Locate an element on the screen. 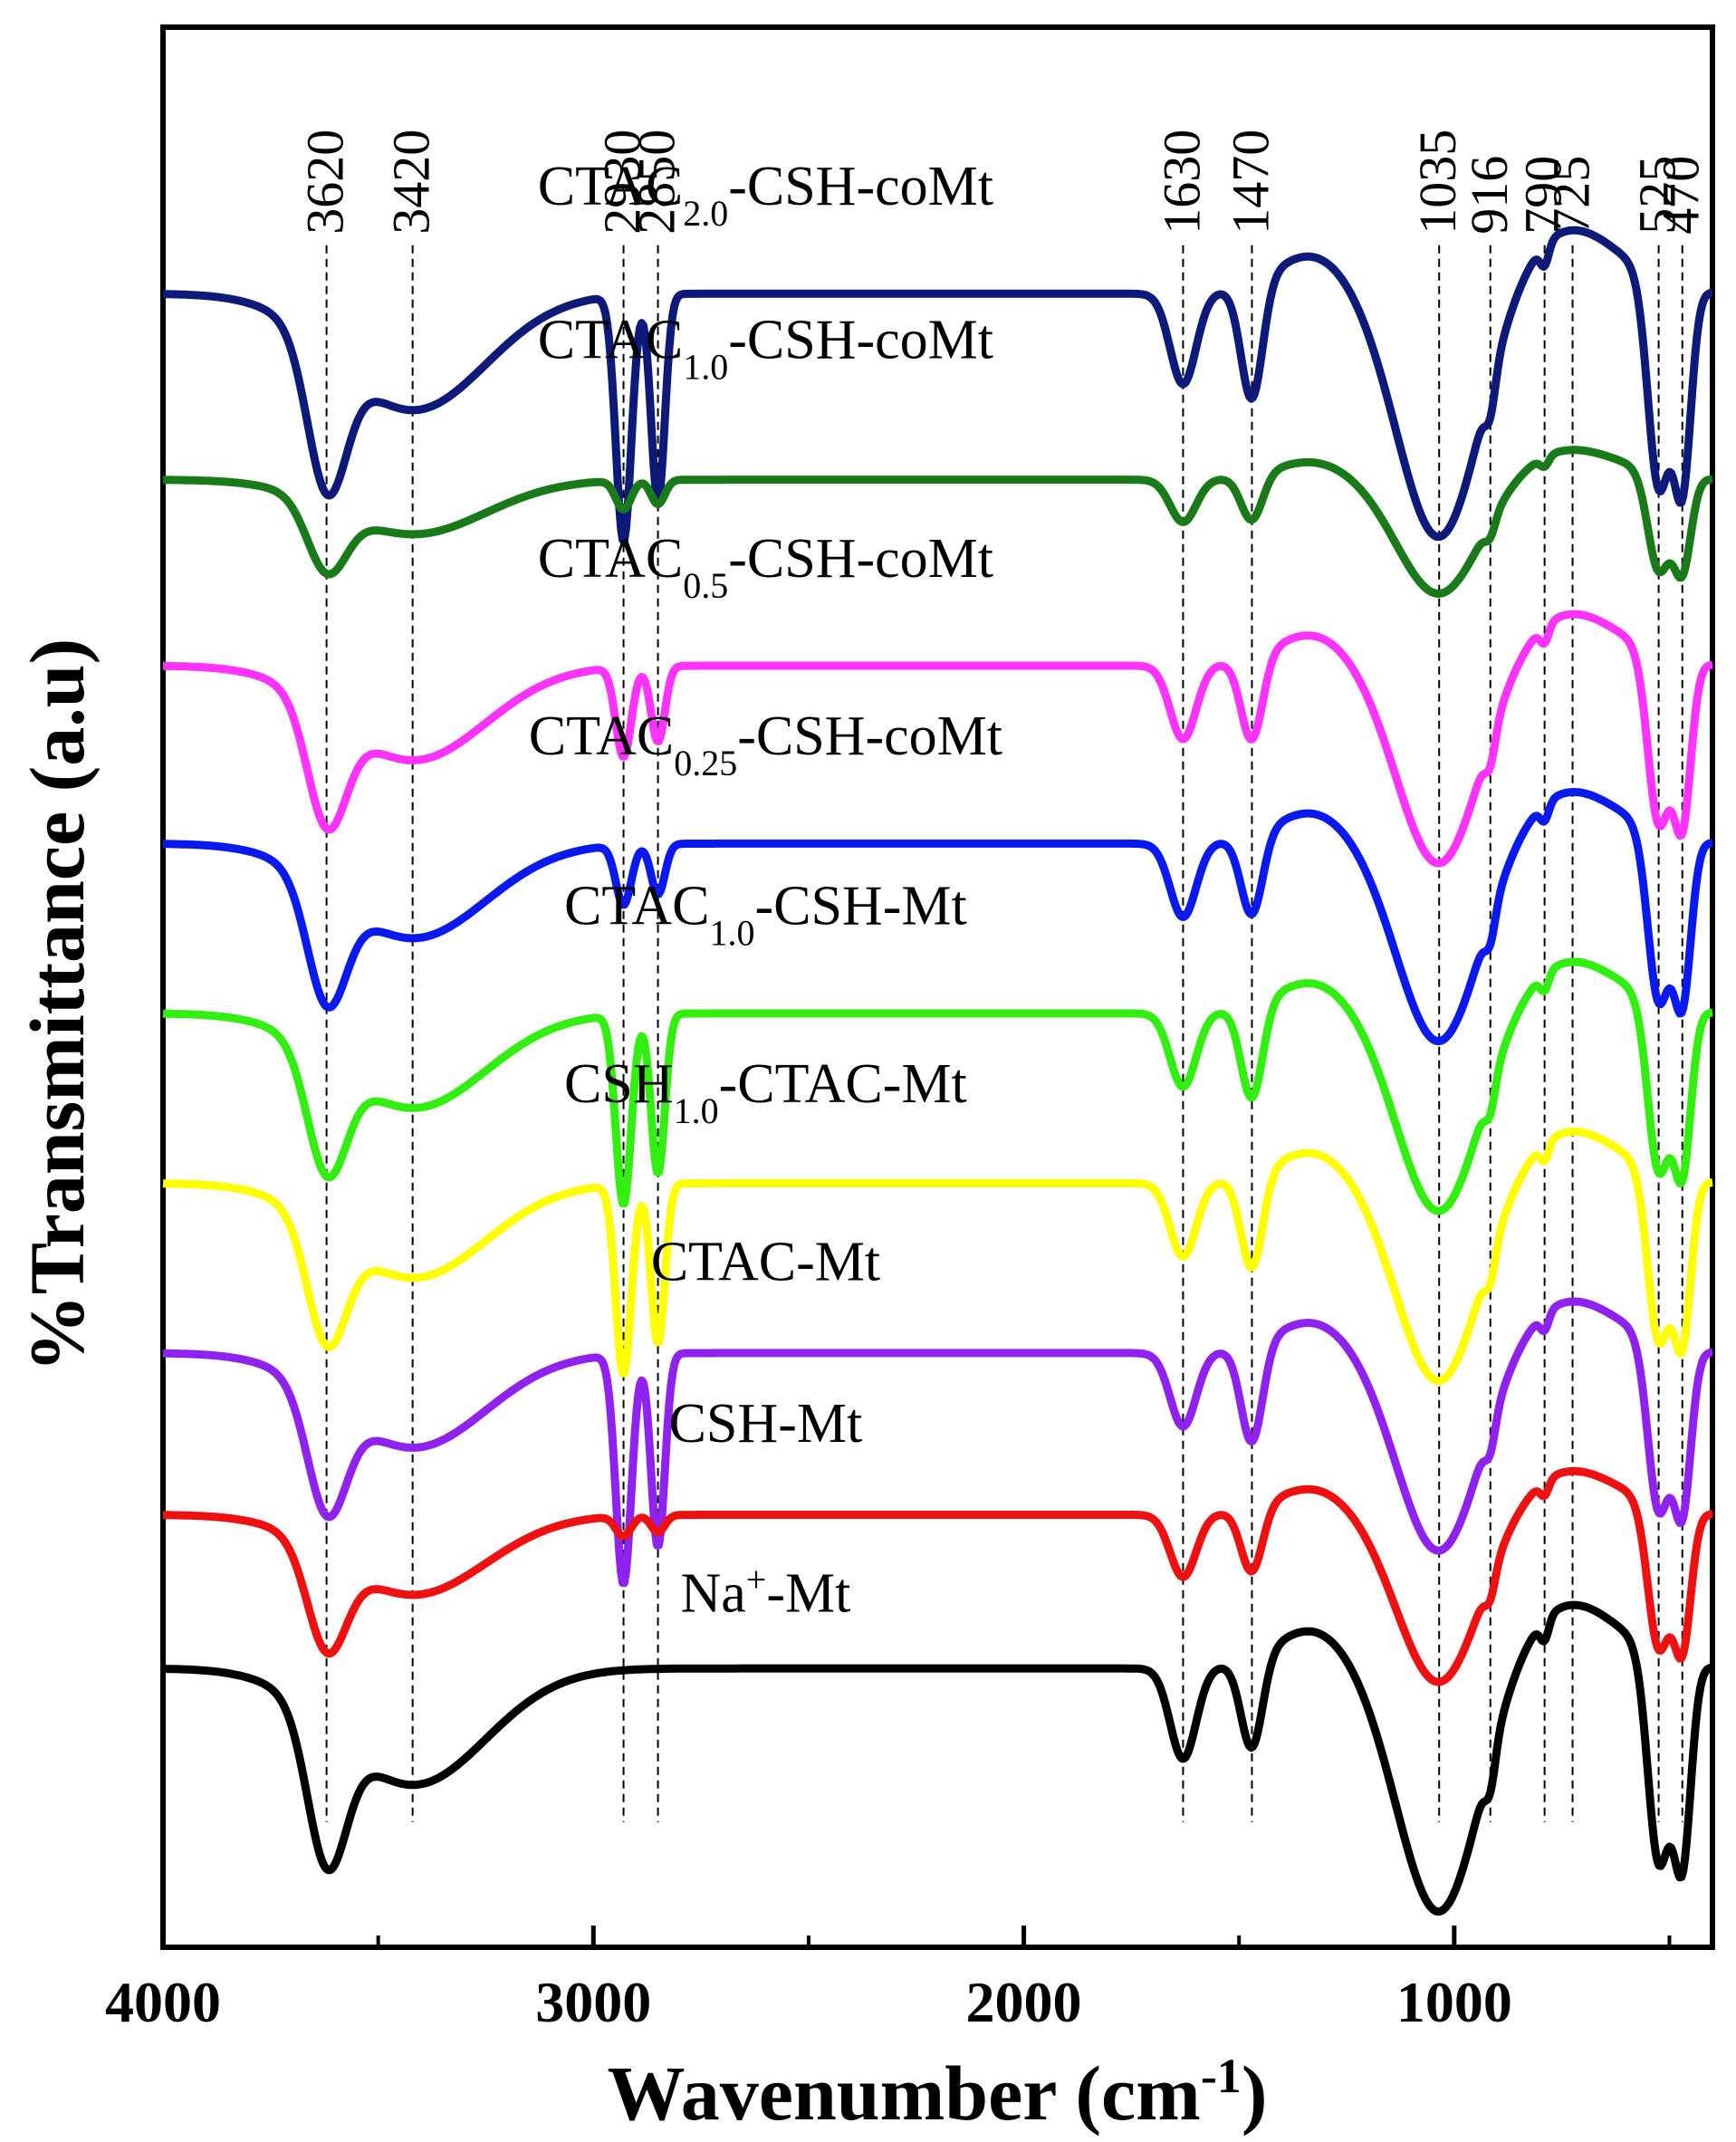  peak-label-725: 725 is located at coordinates (1571, 195).